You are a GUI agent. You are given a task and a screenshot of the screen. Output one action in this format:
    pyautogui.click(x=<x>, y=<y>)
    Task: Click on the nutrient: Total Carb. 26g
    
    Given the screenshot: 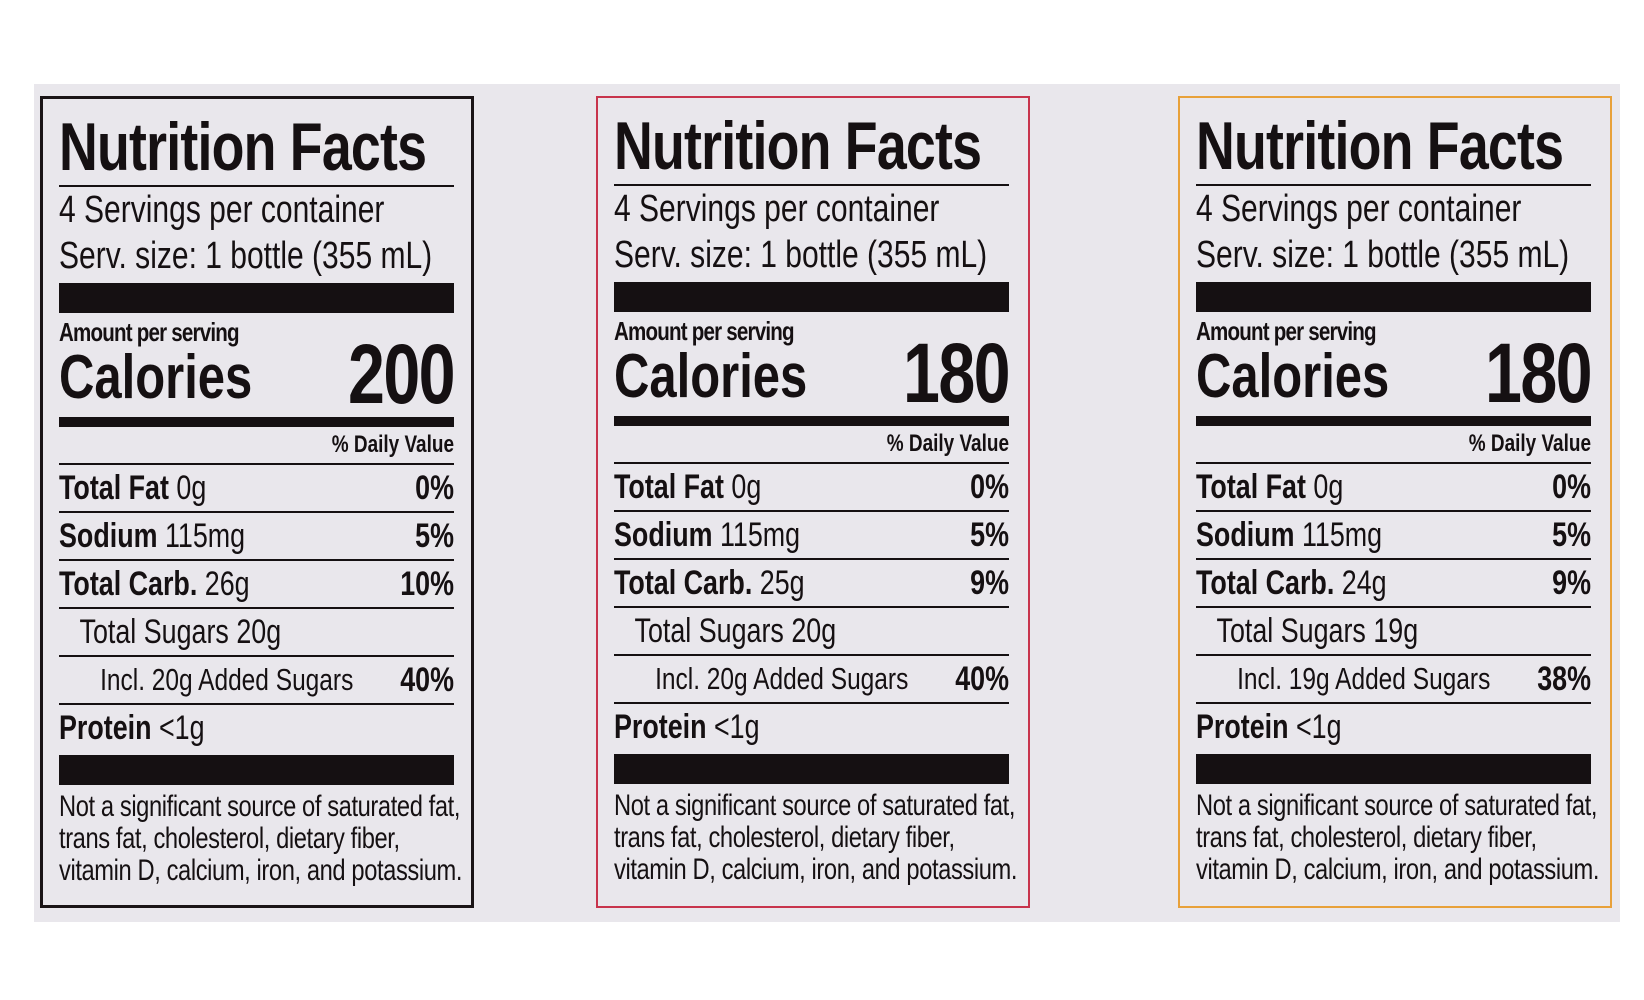 What is the action you would take?
    pyautogui.click(x=154, y=584)
    